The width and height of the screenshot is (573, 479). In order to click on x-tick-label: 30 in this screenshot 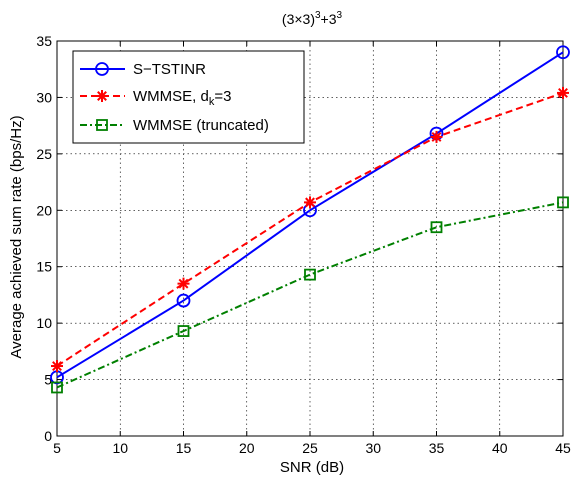, I will do `click(373, 448)`.